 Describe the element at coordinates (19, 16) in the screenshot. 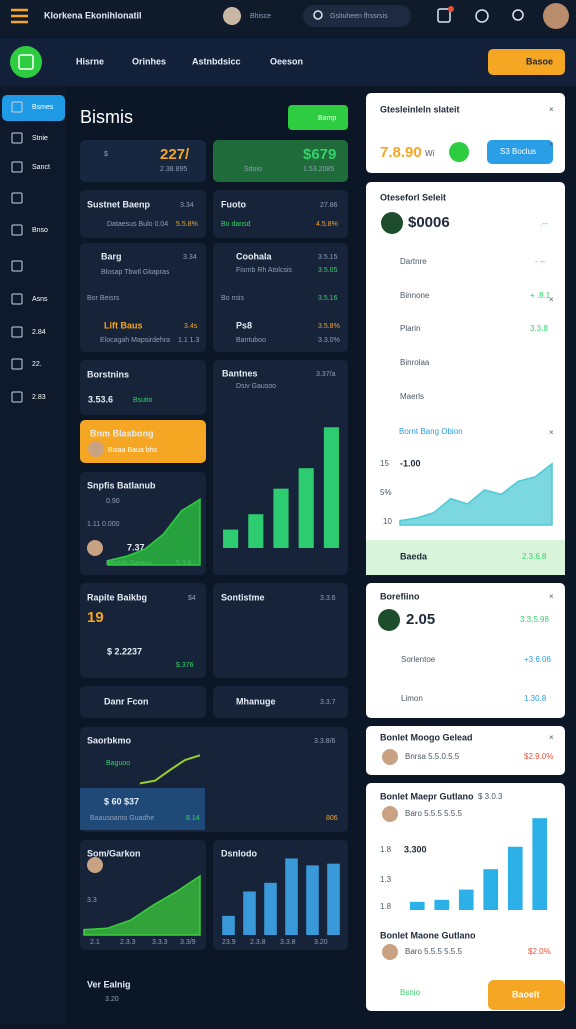

I see `menu-icon` at that location.